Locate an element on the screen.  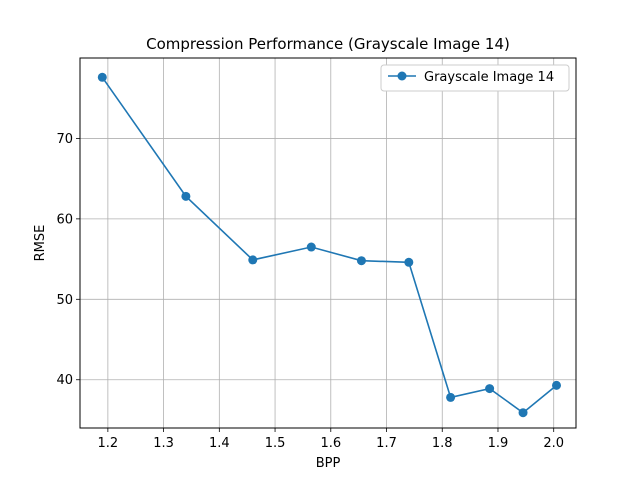
y-tick-label: 50 is located at coordinates (64, 300).